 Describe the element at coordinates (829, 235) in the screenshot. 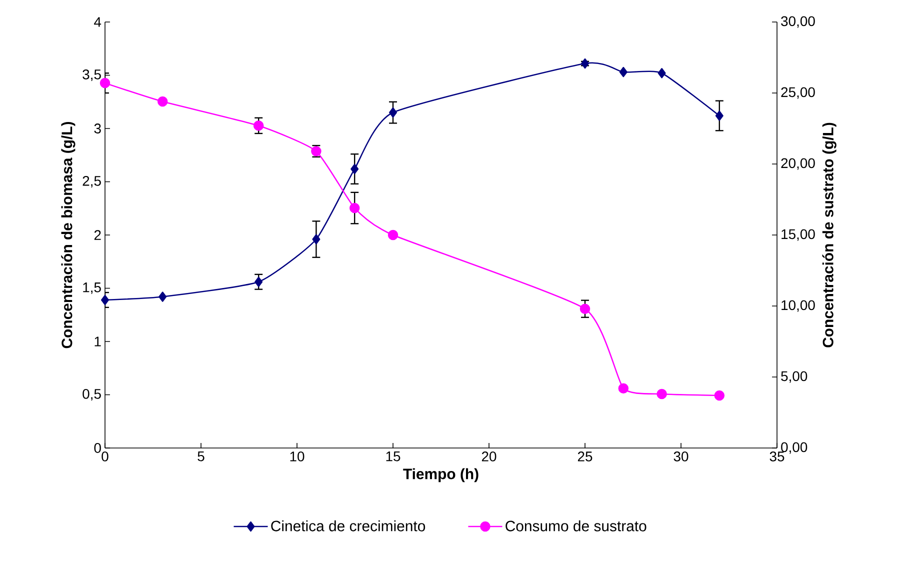

I see `y2-axis-title: Concentración de sustrato (g/L)` at that location.